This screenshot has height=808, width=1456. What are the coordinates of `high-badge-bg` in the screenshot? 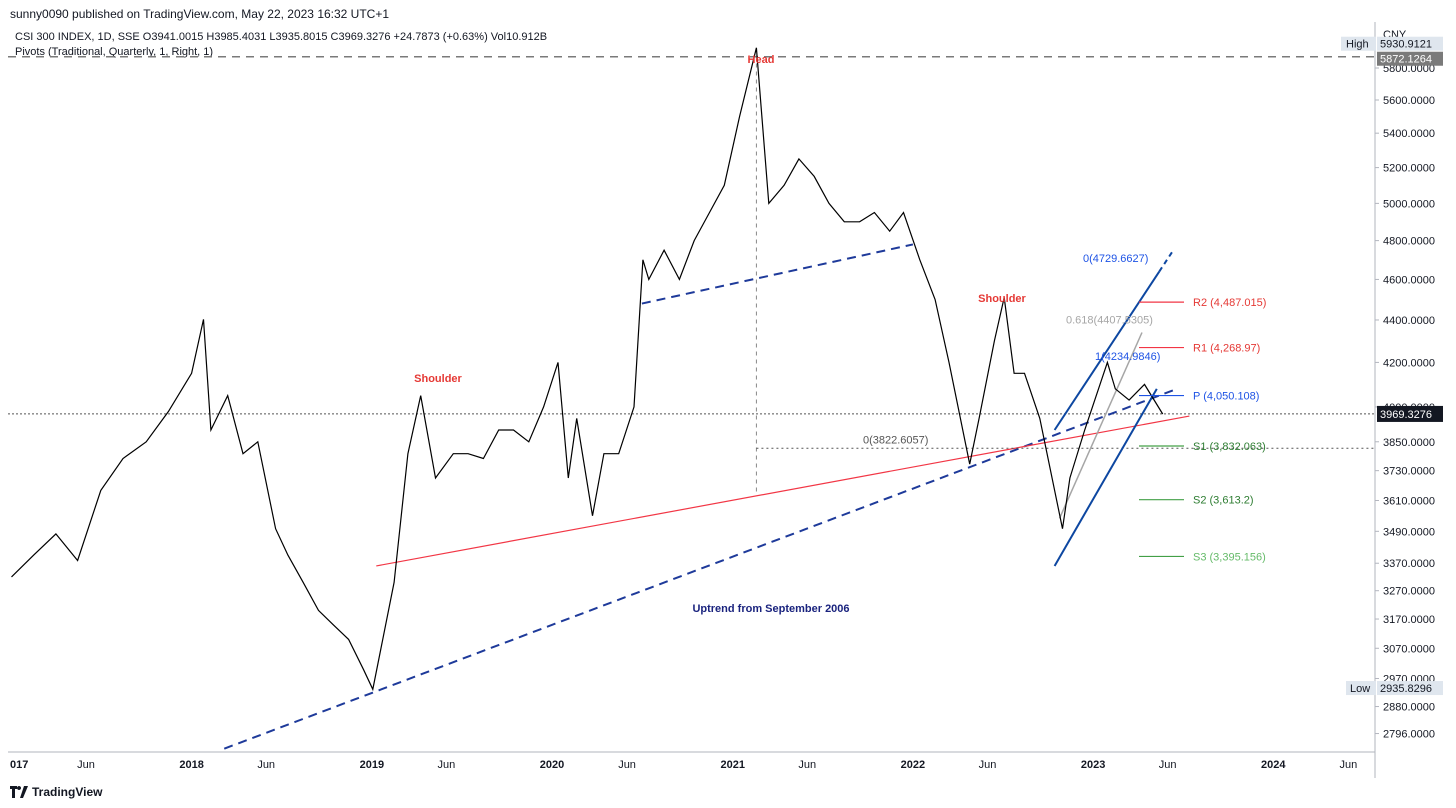 It's located at (1358, 43).